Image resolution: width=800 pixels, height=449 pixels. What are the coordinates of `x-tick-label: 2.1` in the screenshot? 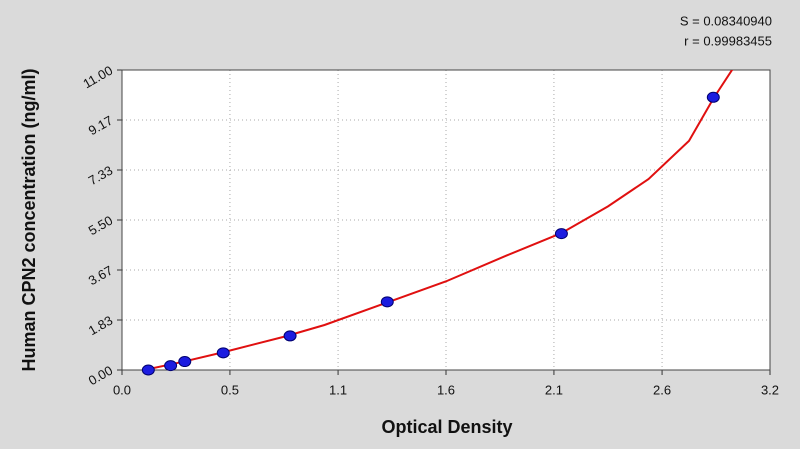 It's located at (554, 389).